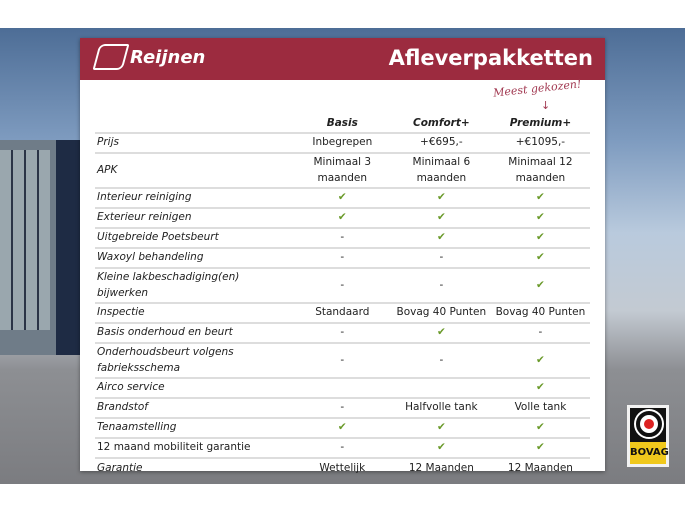 This screenshot has width=685, height=514. I want to click on arrow-down-icon: ↓, so click(546, 105).